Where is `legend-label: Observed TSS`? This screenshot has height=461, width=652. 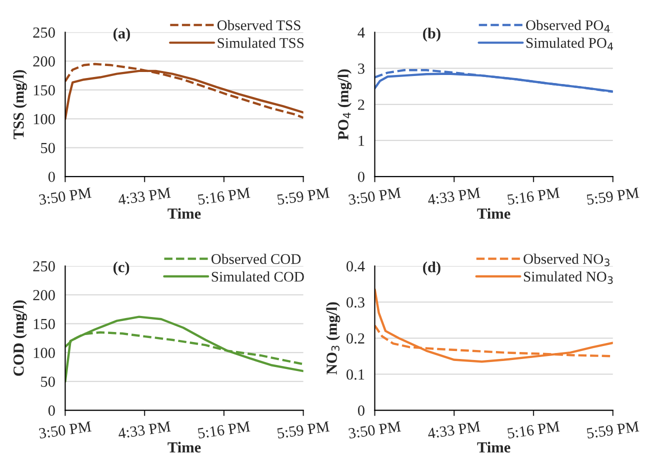 legend-label: Observed TSS is located at coordinates (258, 25).